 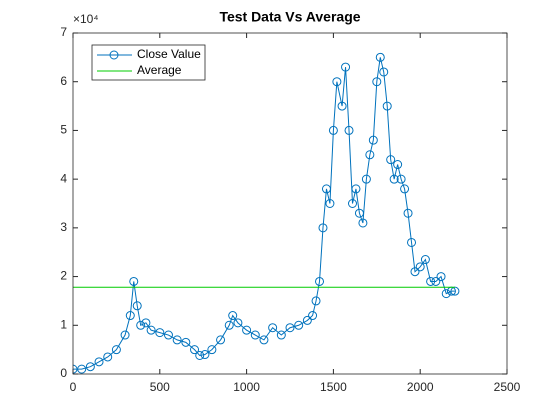 What do you see at coordinates (63, 227) in the screenshot?
I see `y-tick-label: 3` at bounding box center [63, 227].